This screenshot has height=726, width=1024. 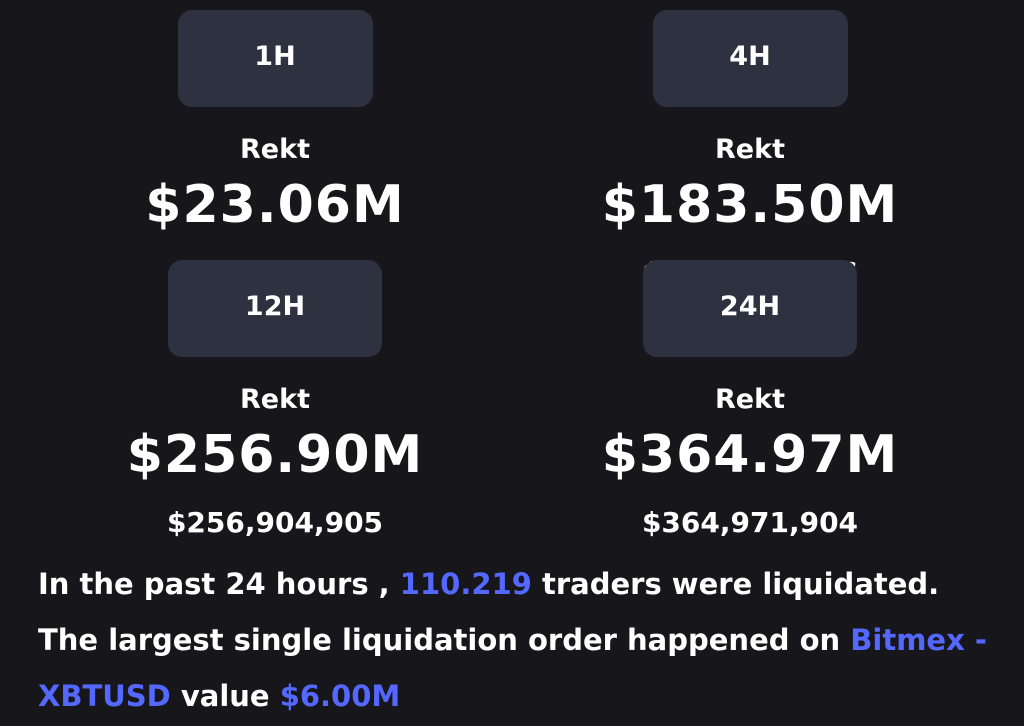 I want to click on rekt-4h-button: 4H Rekt, so click(x=750, y=87).